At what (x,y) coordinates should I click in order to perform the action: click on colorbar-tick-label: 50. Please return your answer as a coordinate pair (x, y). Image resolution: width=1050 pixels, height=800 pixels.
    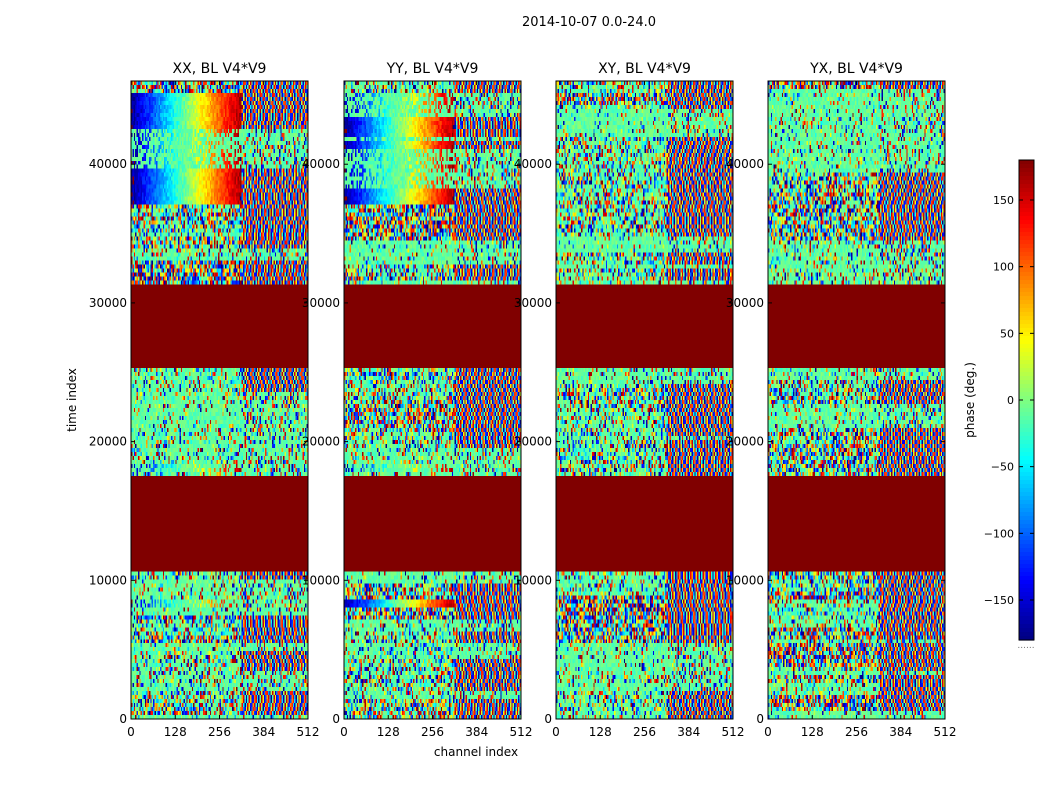
    Looking at the image, I should click on (1007, 333).